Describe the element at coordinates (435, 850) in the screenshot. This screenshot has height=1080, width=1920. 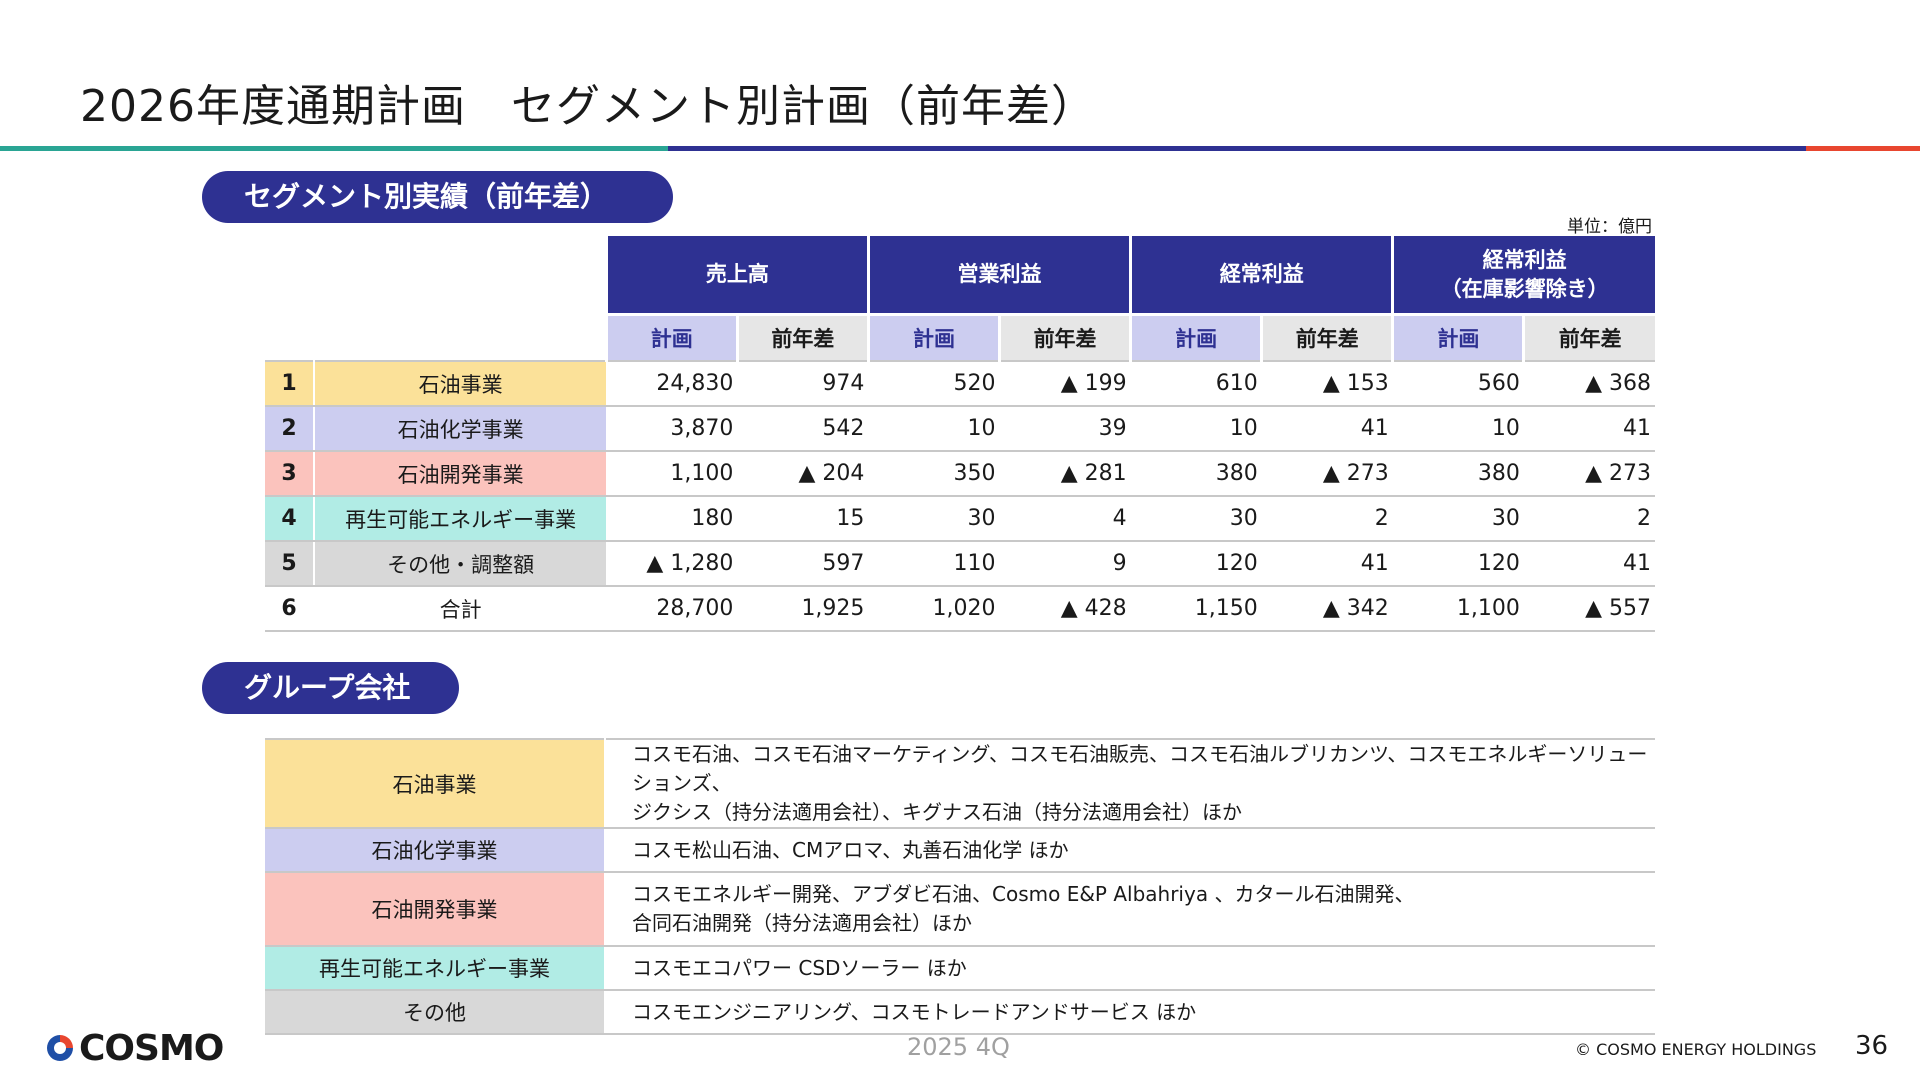
I see `group-segment-name: 石油化学事業` at that location.